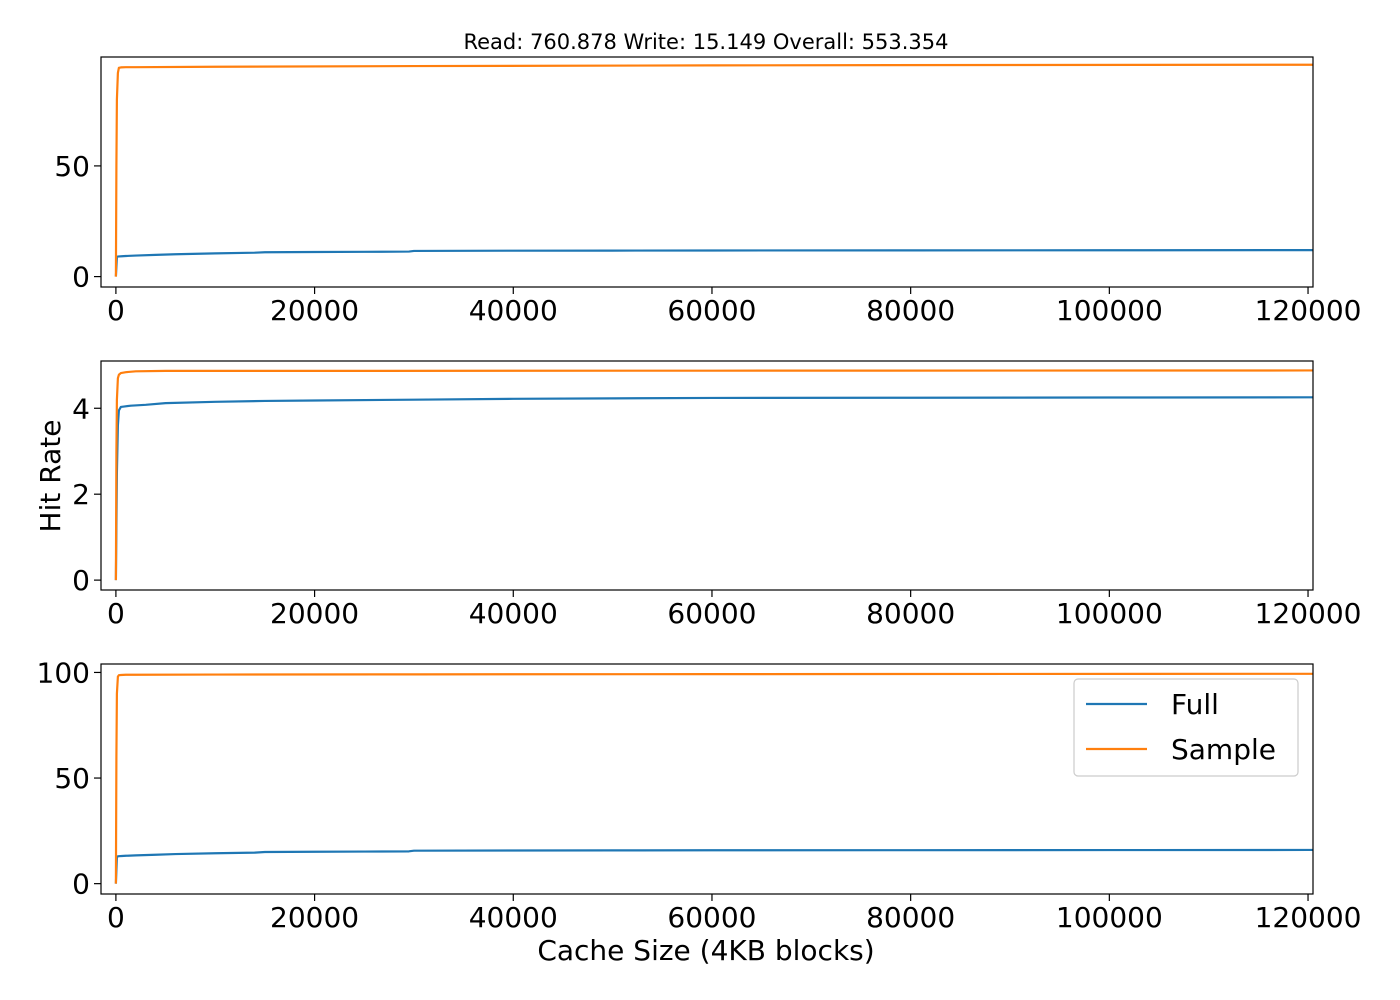 The width and height of the screenshot is (1400, 1000). I want to click on y-axis-label: Hit Rate, so click(50, 476).